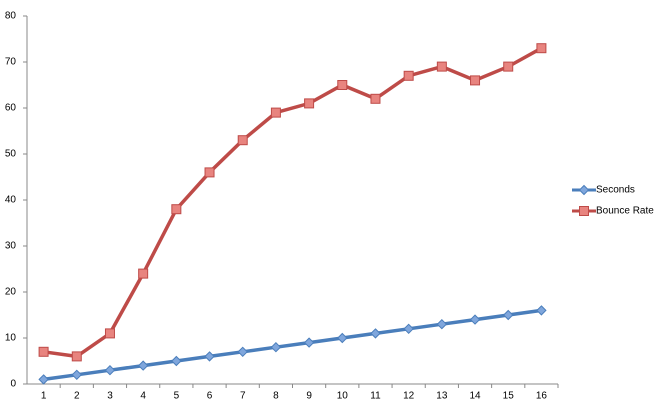 This screenshot has height=402, width=657. What do you see at coordinates (442, 396) in the screenshot?
I see `x-tick-label: 13` at bounding box center [442, 396].